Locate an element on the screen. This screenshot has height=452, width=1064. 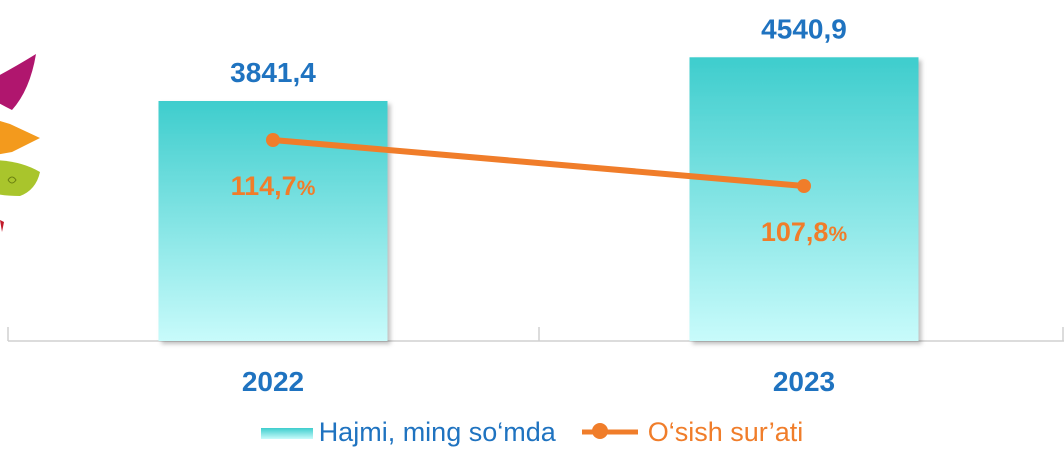
x-tick-label-2022: 2022 is located at coordinates (273, 381).